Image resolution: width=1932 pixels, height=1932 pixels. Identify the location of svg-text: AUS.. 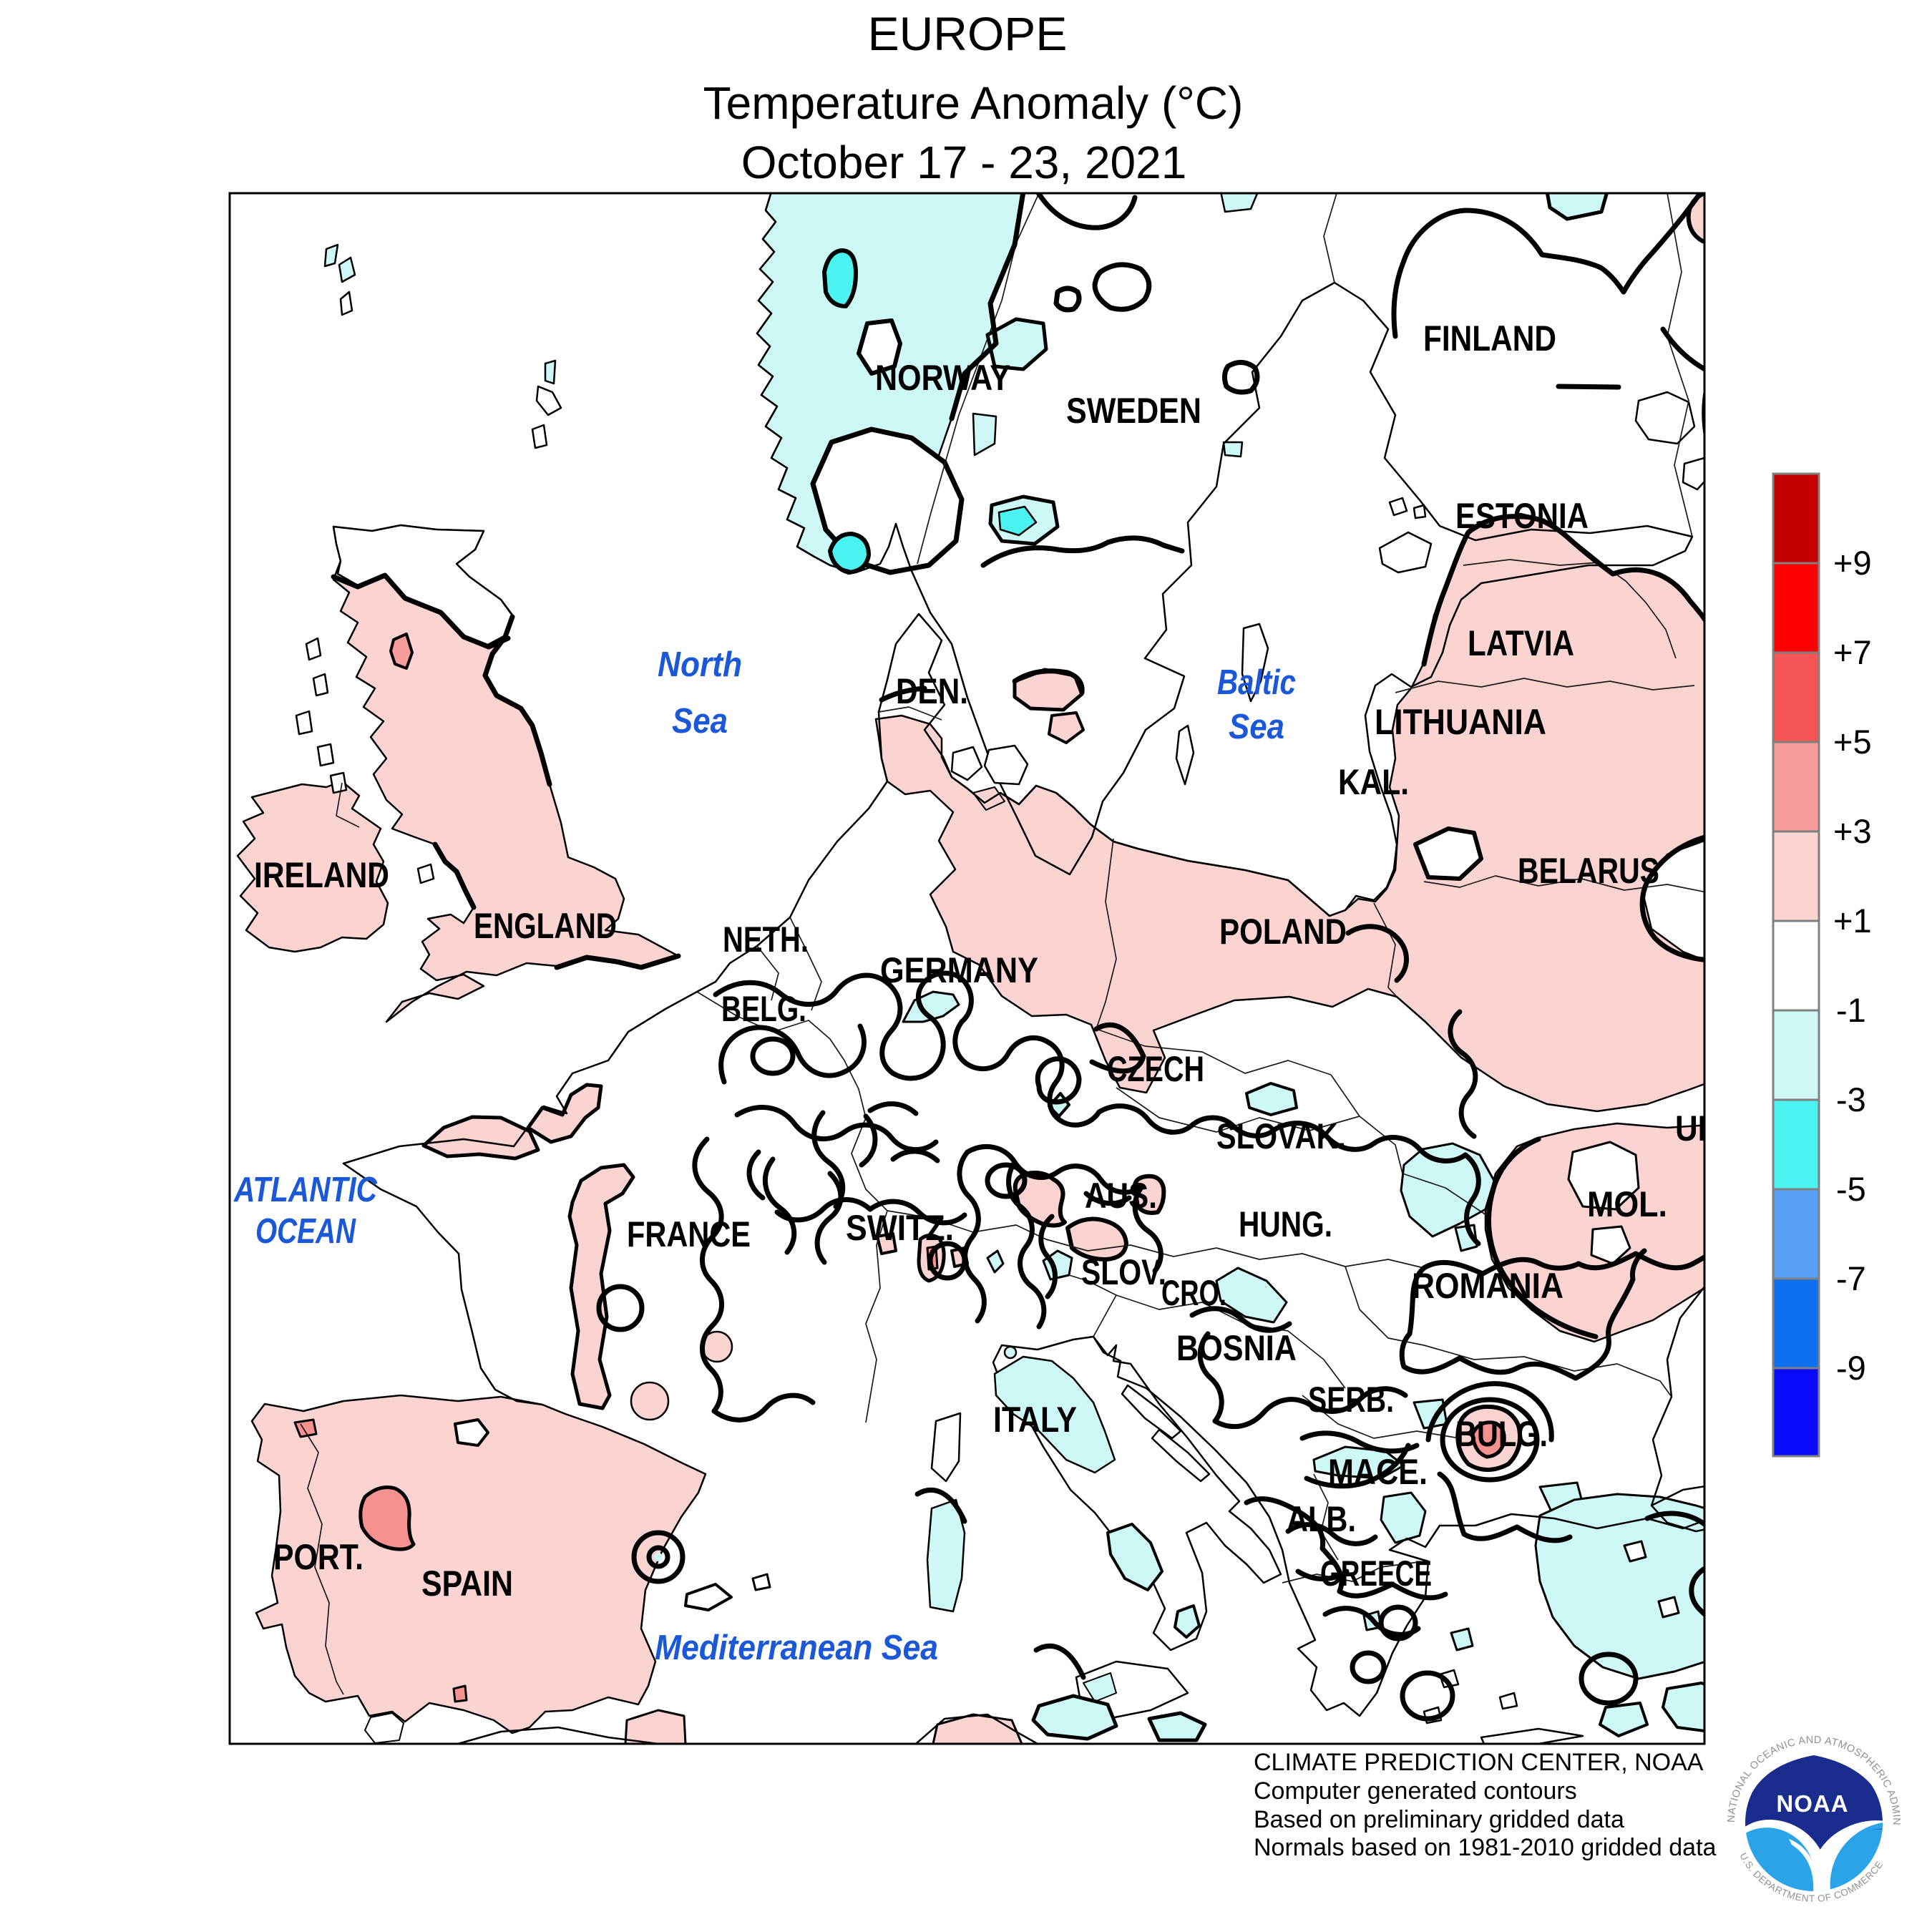
(1121, 1196).